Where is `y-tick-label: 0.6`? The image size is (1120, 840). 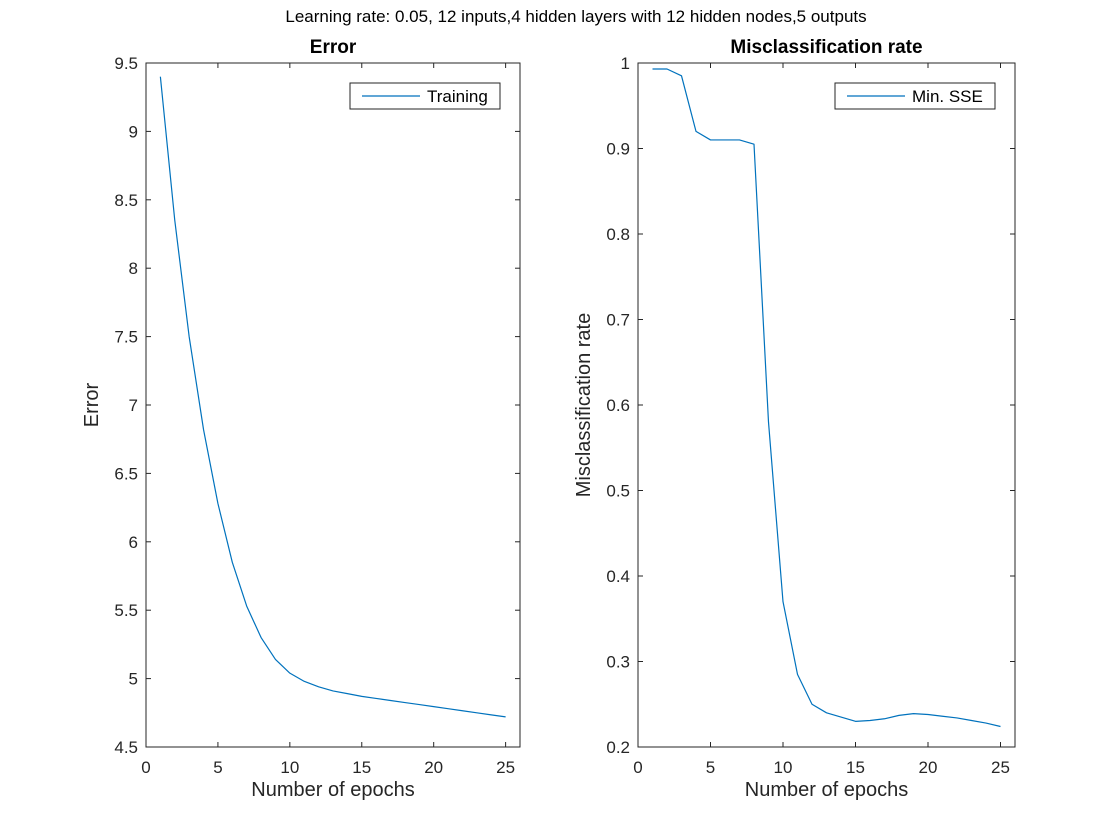 y-tick-label: 0.6 is located at coordinates (618, 405).